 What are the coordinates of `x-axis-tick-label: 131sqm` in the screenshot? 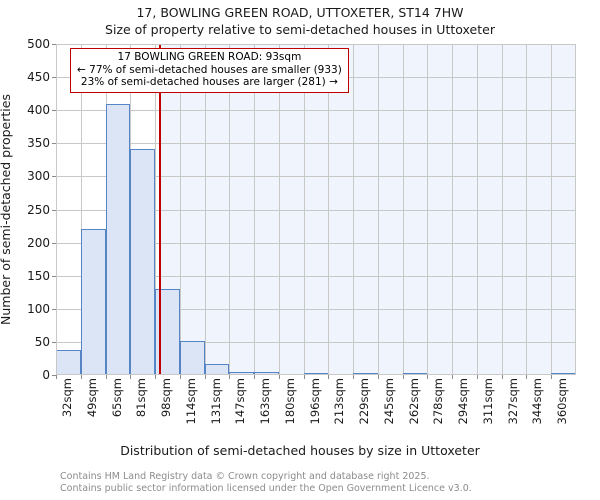 It's located at (215, 401).